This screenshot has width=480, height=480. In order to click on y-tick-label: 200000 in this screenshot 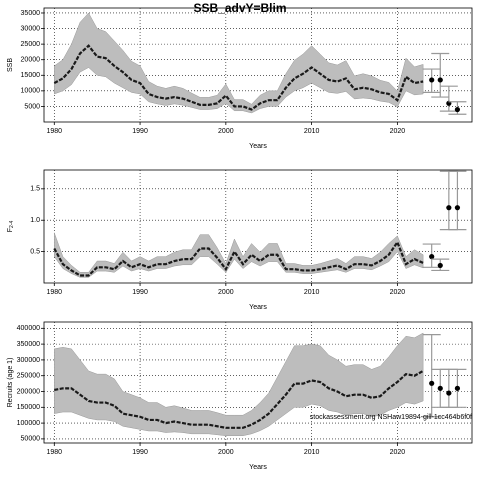, I will do `click(28, 391)`.